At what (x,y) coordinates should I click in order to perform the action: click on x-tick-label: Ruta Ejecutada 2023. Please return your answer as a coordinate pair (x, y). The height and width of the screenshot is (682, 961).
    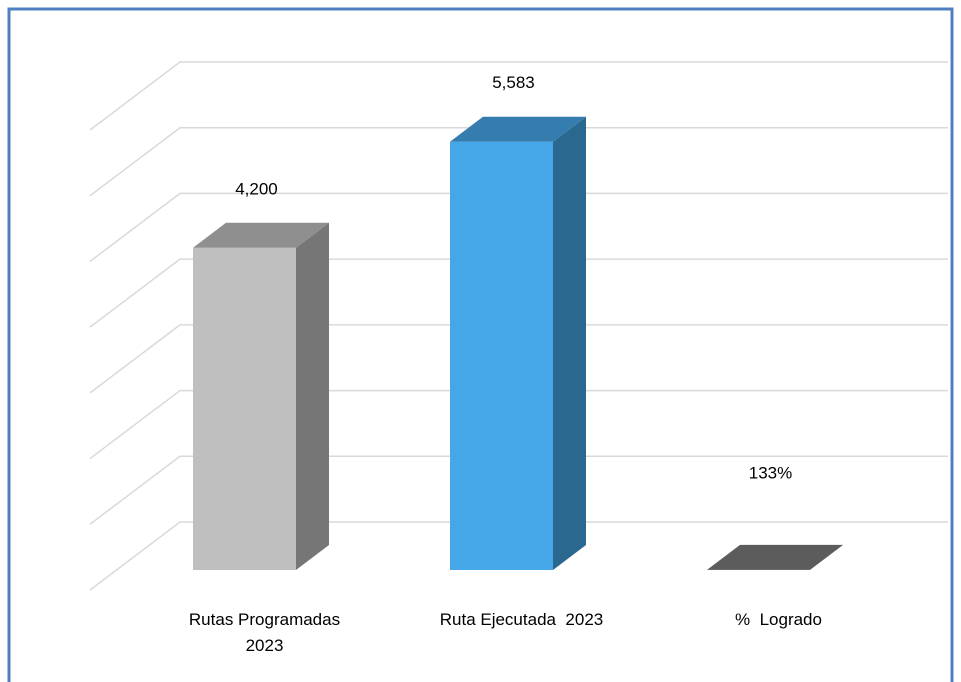
    Looking at the image, I should click on (521, 619).